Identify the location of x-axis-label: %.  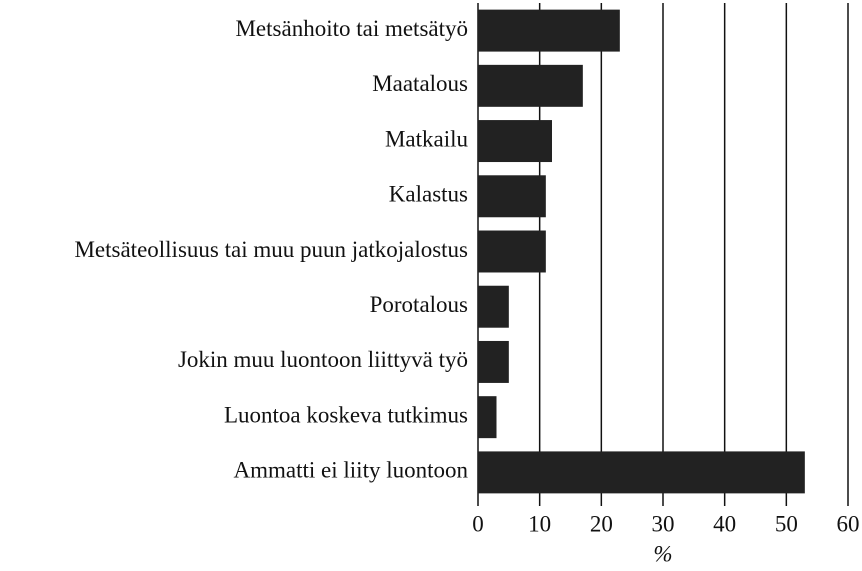
(662, 553).